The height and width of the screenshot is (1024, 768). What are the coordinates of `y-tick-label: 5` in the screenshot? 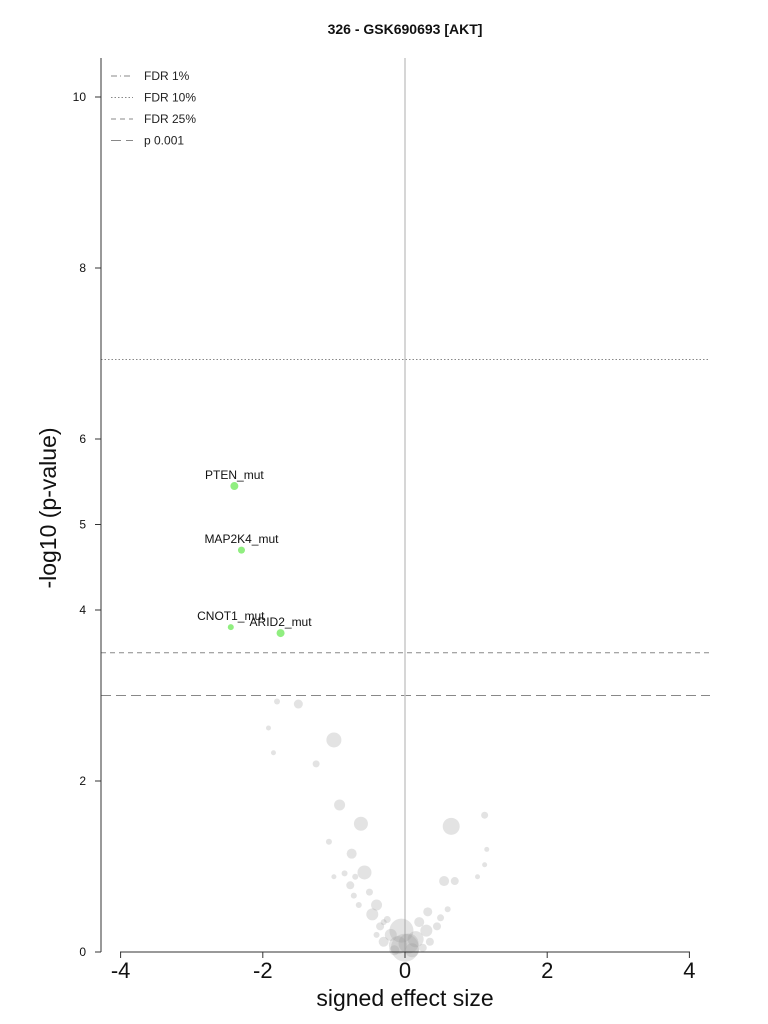 It's located at (82, 525).